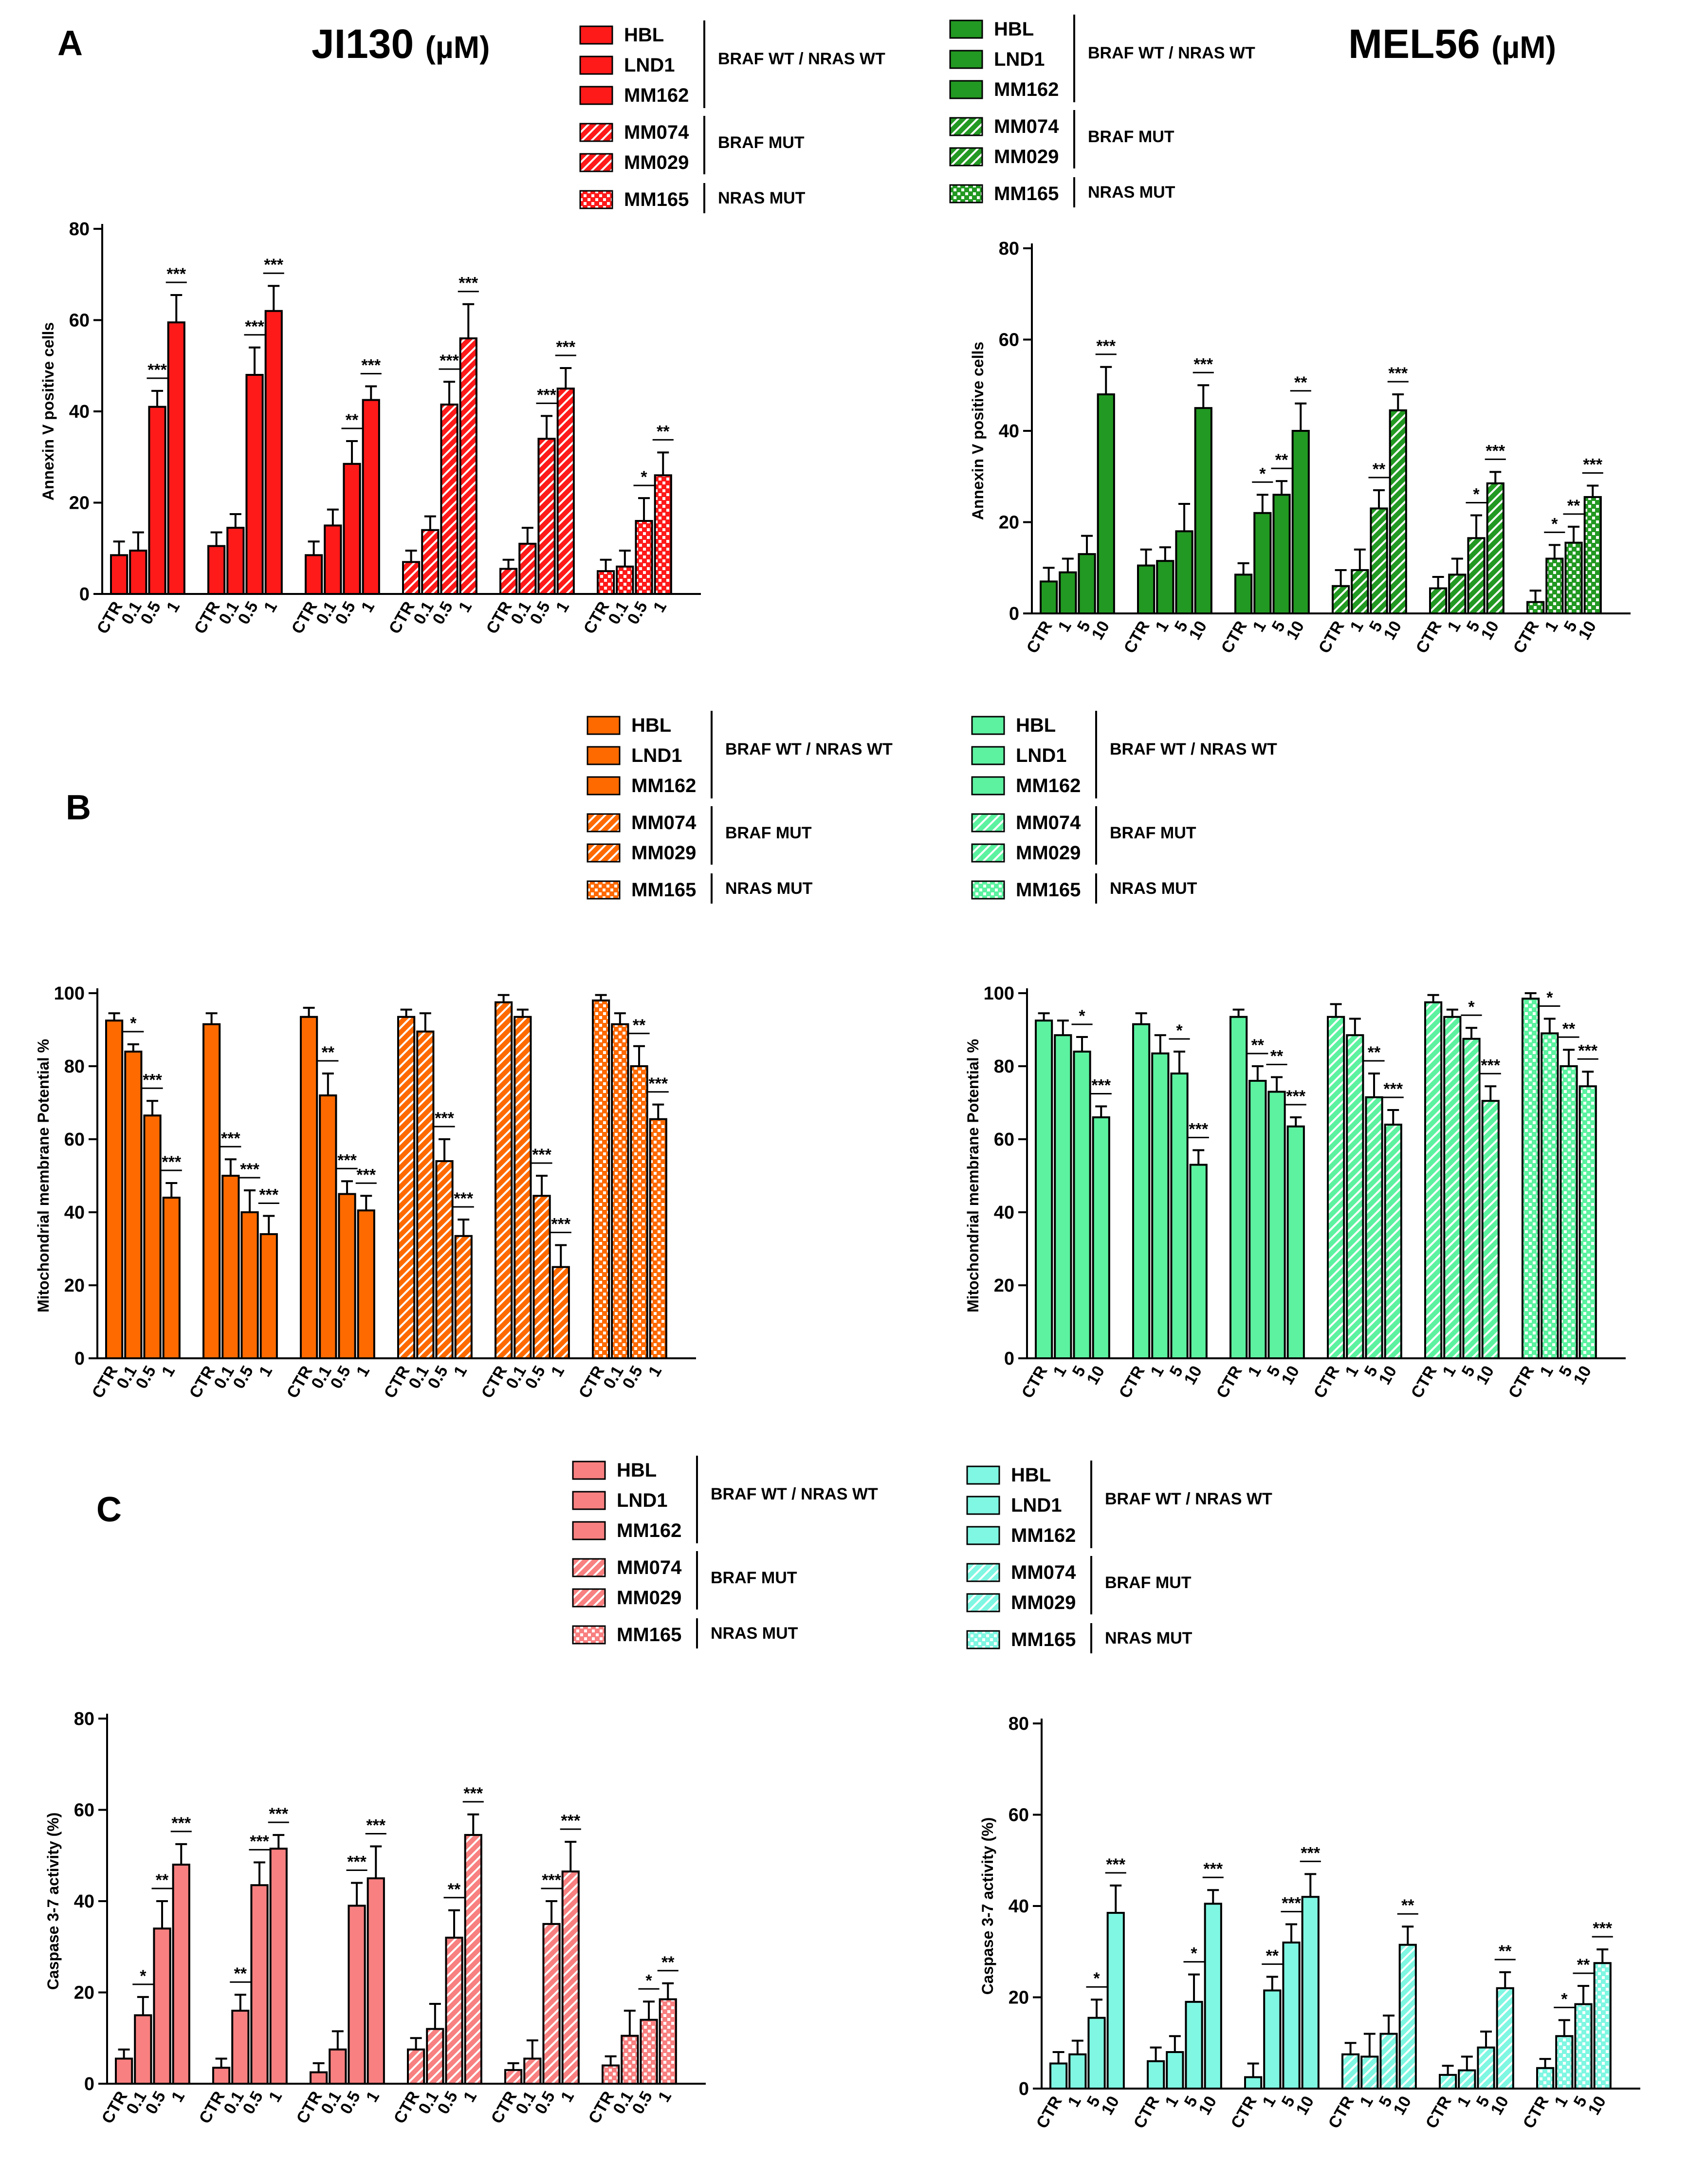 The width and height of the screenshot is (1688, 2184). Describe the element at coordinates (1153, 833) in the screenshot. I see `legend-group-label: BRAF MUT` at that location.